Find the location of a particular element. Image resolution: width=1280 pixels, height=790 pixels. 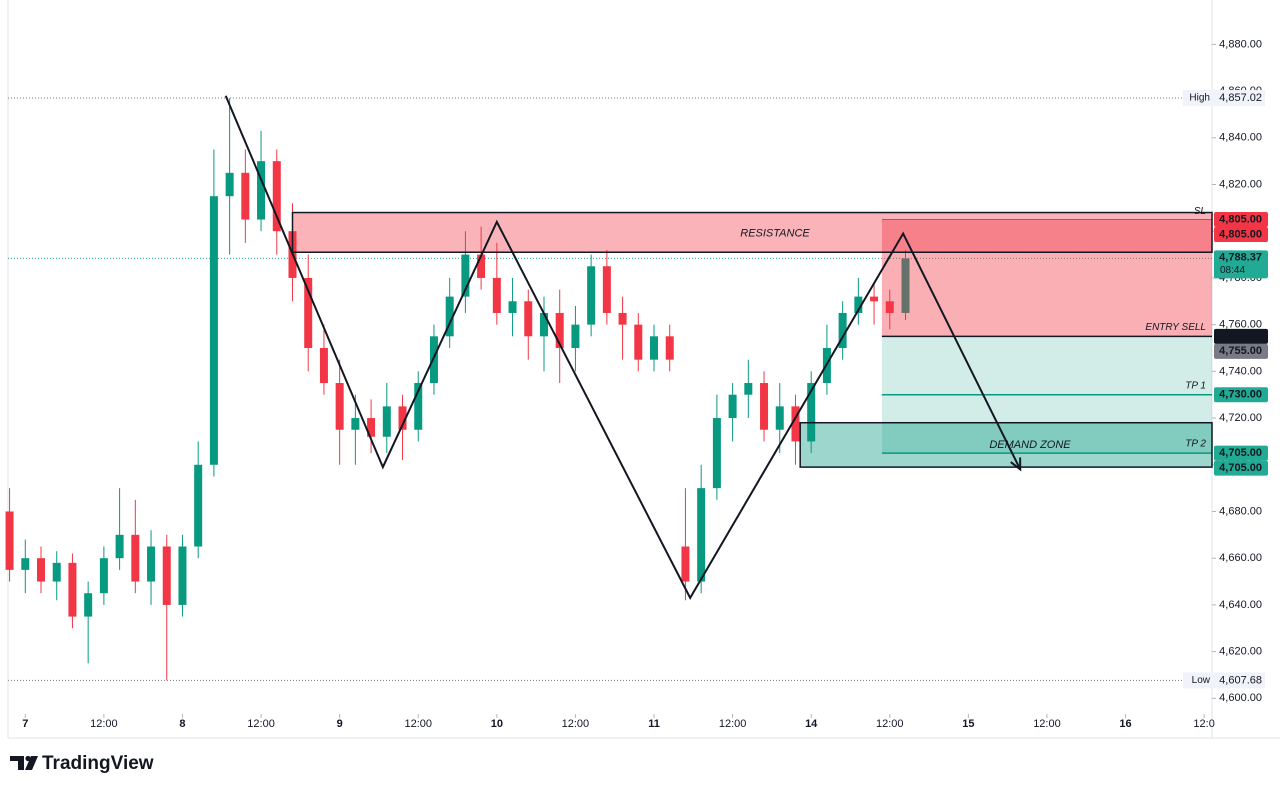

x-tick-label: 15 is located at coordinates (968, 724).